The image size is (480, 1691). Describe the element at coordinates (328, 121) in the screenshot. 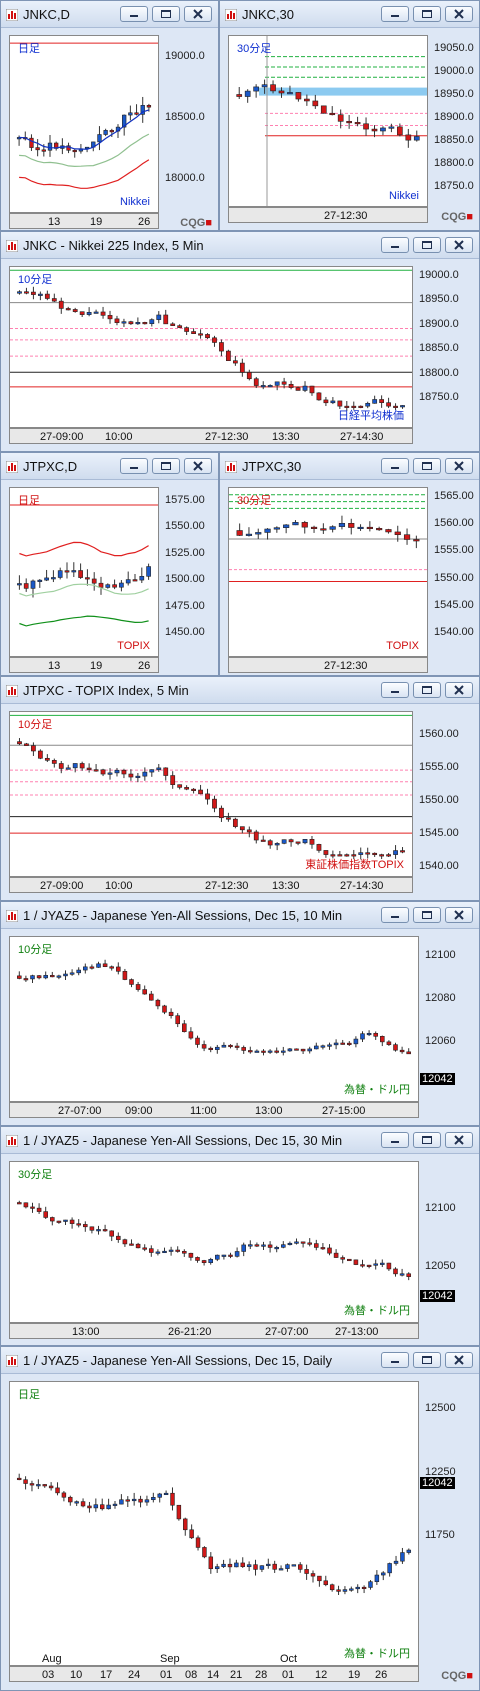

I see `price-plot-area: 30分足 Nikkei` at that location.